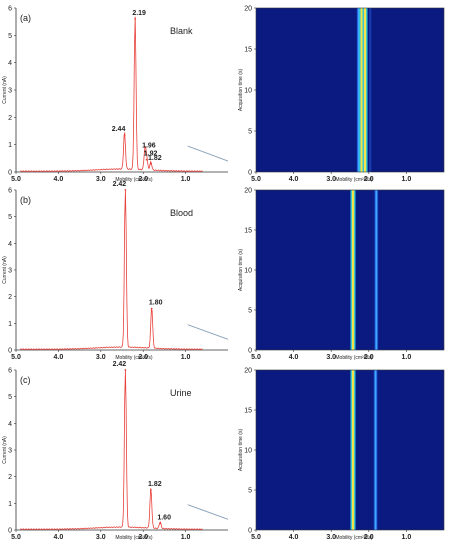 The image size is (456, 555). What do you see at coordinates (120, 364) in the screenshot?
I see `peak-label: 2.42` at bounding box center [120, 364].